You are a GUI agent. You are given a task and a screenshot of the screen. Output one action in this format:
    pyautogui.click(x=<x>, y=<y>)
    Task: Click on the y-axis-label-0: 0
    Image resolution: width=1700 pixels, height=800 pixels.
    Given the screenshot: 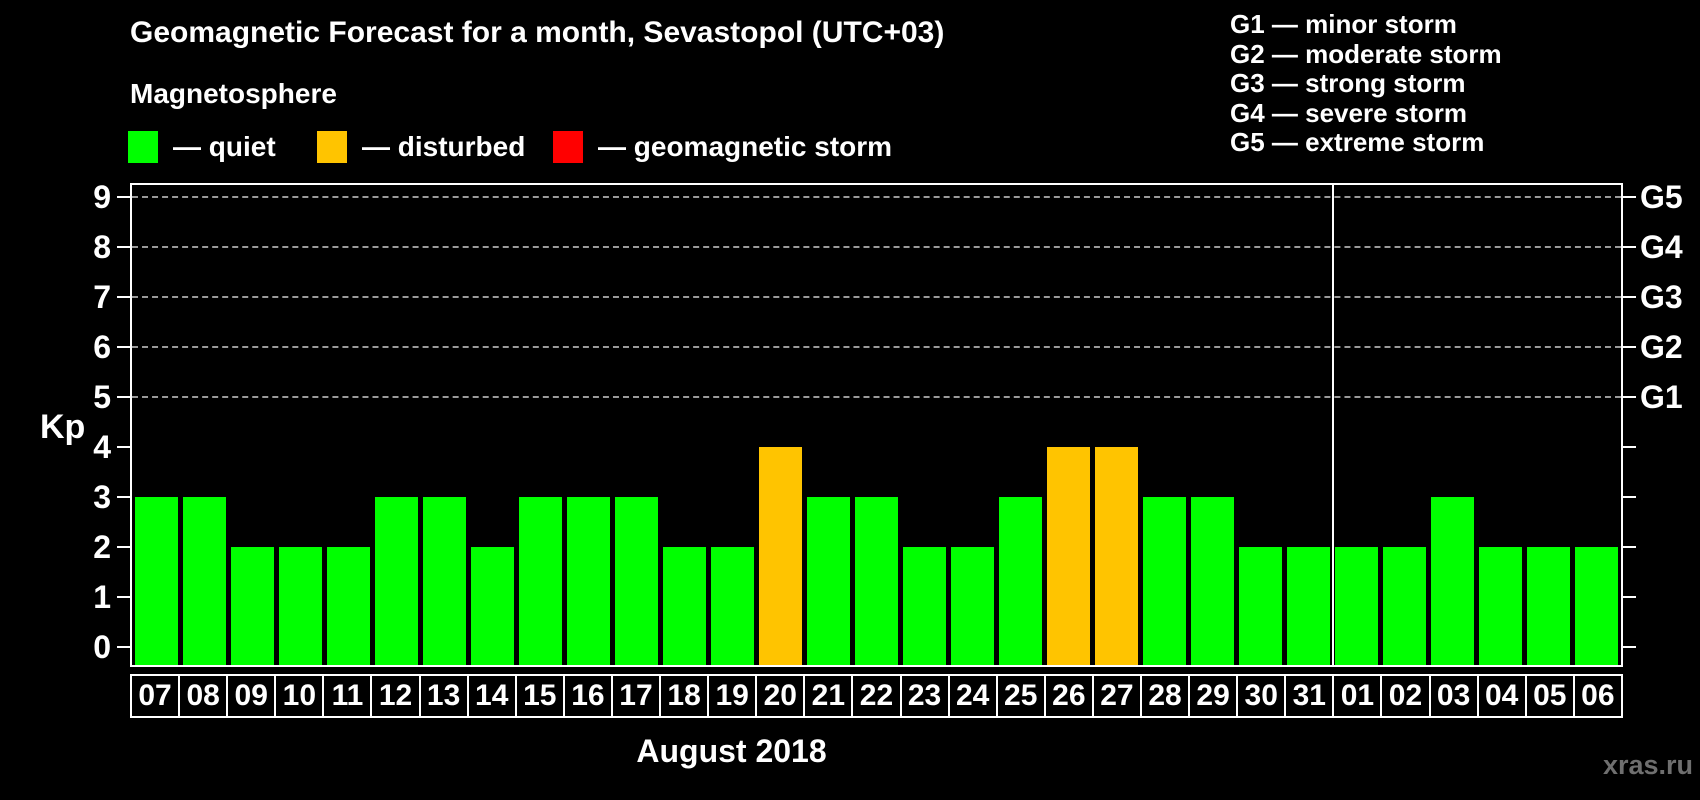 What is the action you would take?
    pyautogui.click(x=102, y=647)
    